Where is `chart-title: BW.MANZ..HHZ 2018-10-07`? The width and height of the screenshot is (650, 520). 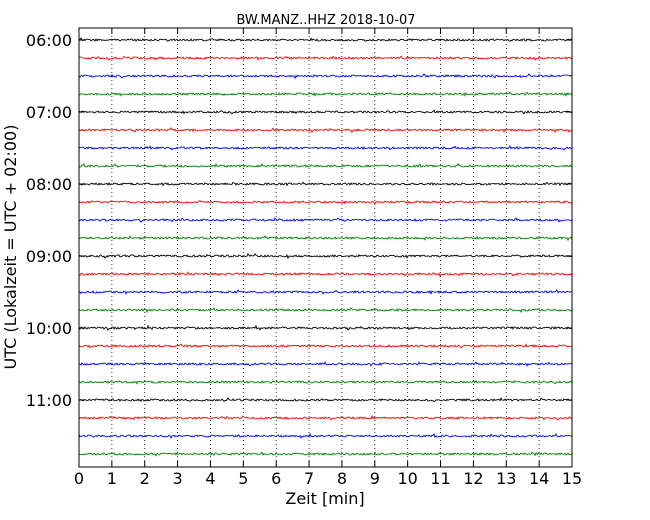
chart-title: BW.MANZ..HHZ 2018-10-07 is located at coordinates (325, 20).